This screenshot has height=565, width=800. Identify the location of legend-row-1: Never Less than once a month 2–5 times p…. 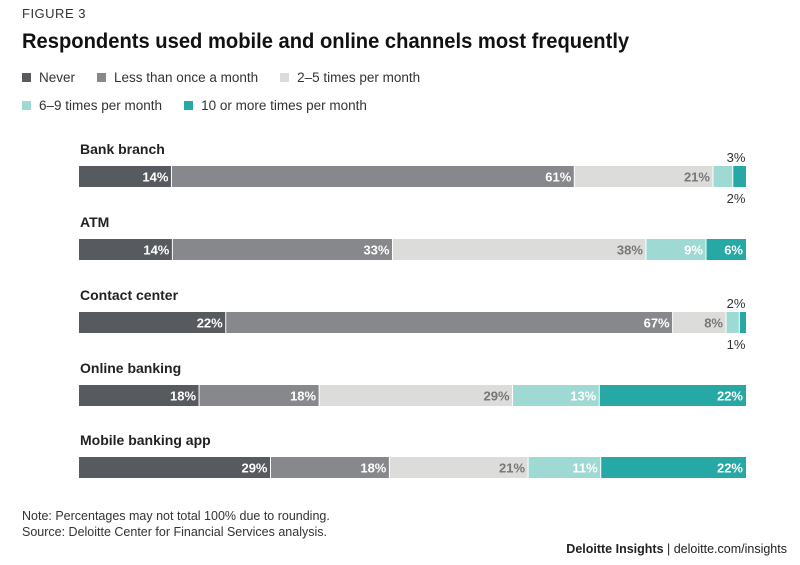
(302, 77).